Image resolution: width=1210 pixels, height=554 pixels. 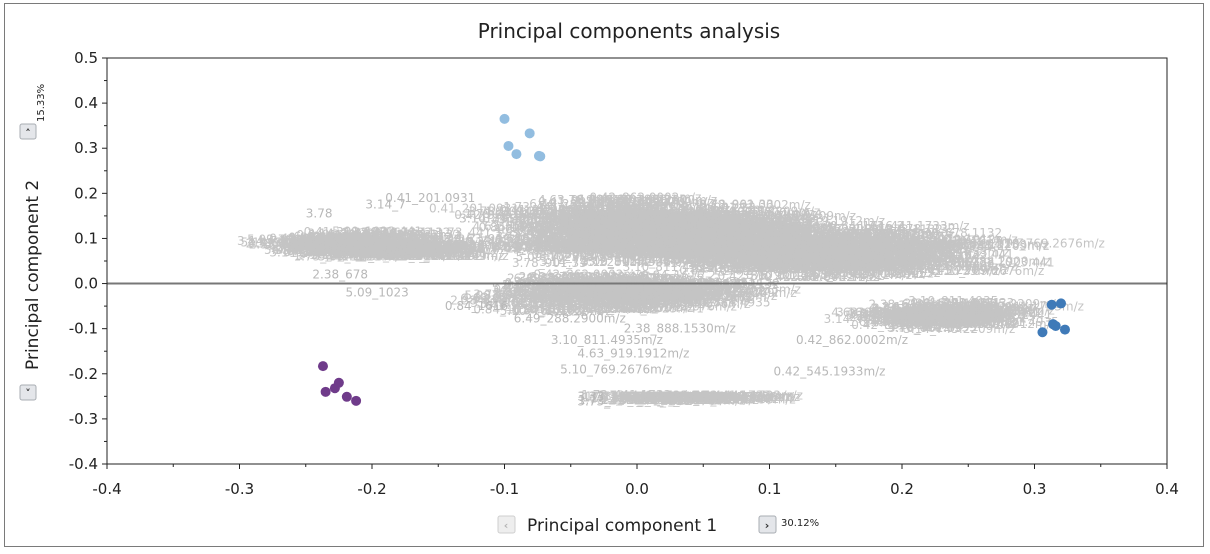 What do you see at coordinates (371, 489) in the screenshot?
I see `x-tick-label: -0.2` at bounding box center [371, 489].